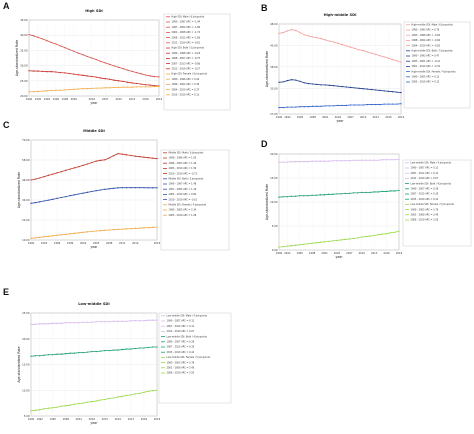 This screenshot has width=474, height=434. Describe the element at coordinates (186, 84) in the screenshot. I see `legend-entry: 1996 - 2004 APC = 0.39` at that location.